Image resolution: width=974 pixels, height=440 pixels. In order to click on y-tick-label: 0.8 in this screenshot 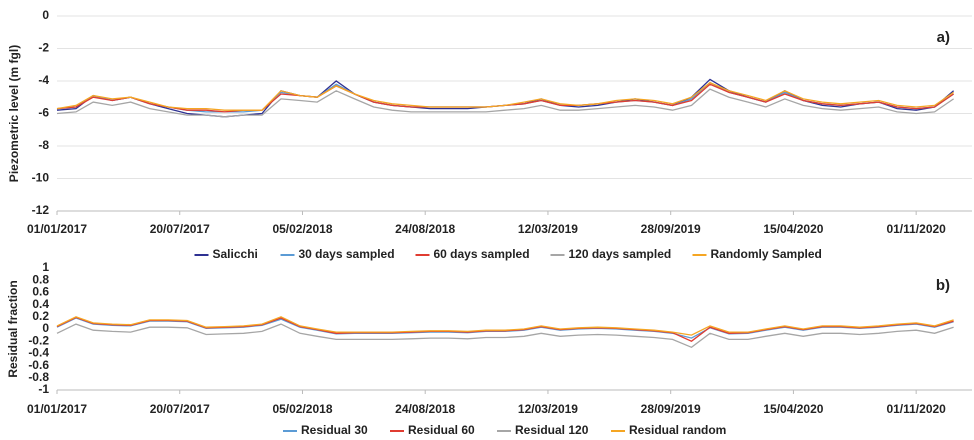, I will do `click(40, 279)`.